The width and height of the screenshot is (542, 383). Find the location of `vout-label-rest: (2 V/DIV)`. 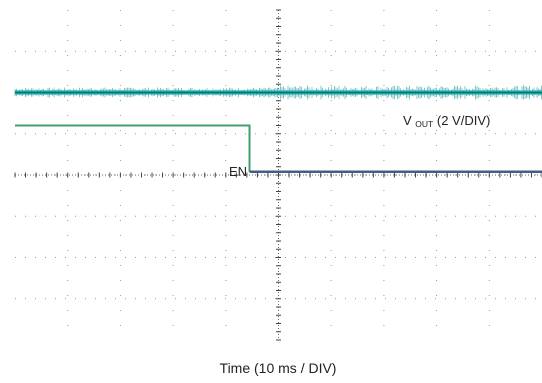

vout-label-rest: (2 V/DIV) is located at coordinates (463, 120).